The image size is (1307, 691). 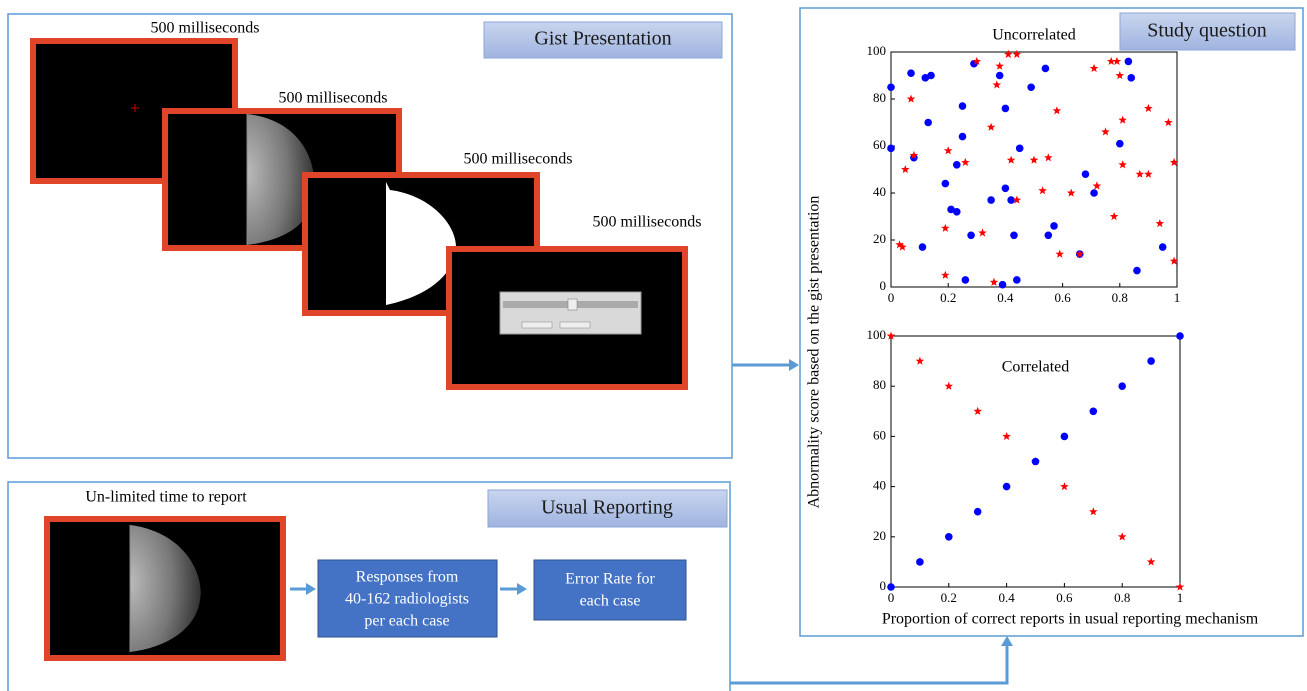 I want to click on responses-text: 40-162 radiologists, so click(x=407, y=599).